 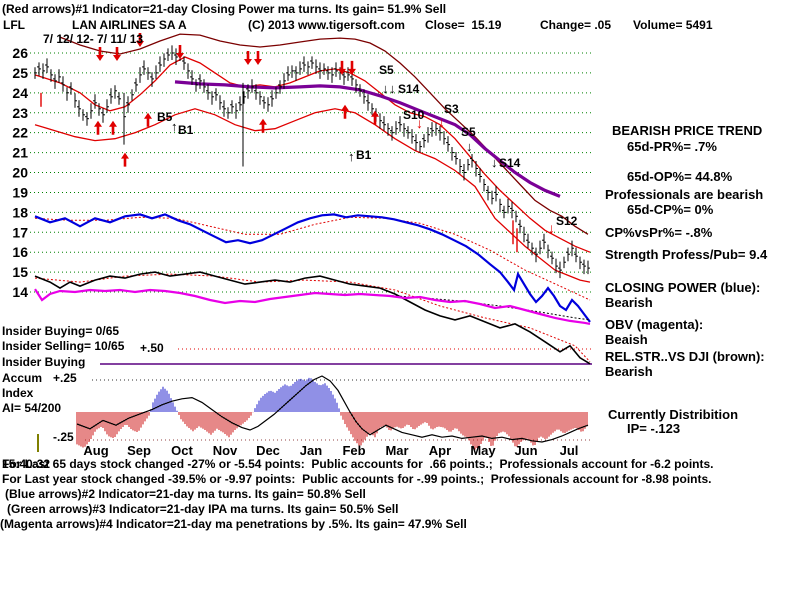 What do you see at coordinates (20, 292) in the screenshot?
I see `price-axis-label: 14` at bounding box center [20, 292].